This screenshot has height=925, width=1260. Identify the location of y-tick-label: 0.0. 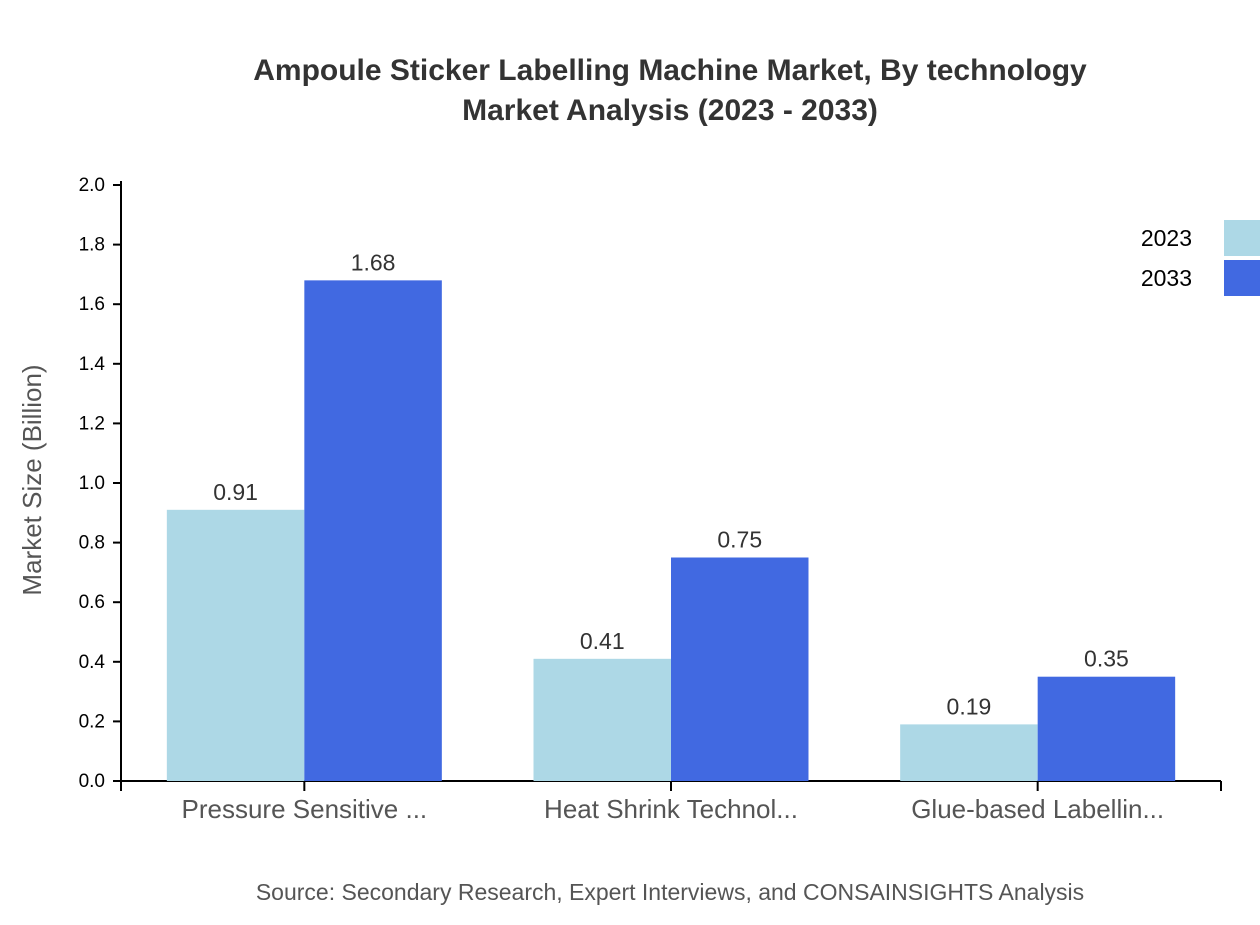
(92, 781).